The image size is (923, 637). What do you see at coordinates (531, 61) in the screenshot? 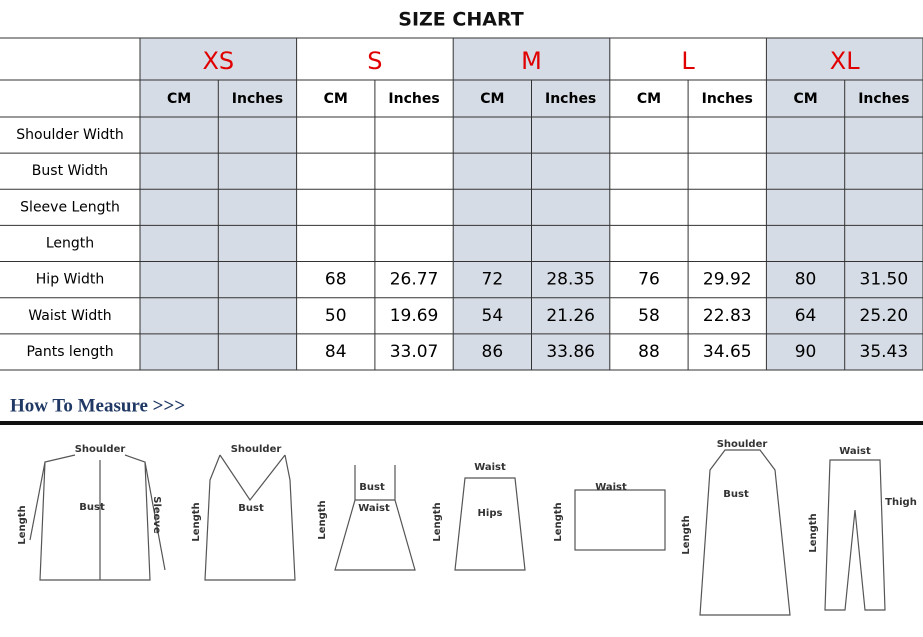
I see `size-header: M` at bounding box center [531, 61].